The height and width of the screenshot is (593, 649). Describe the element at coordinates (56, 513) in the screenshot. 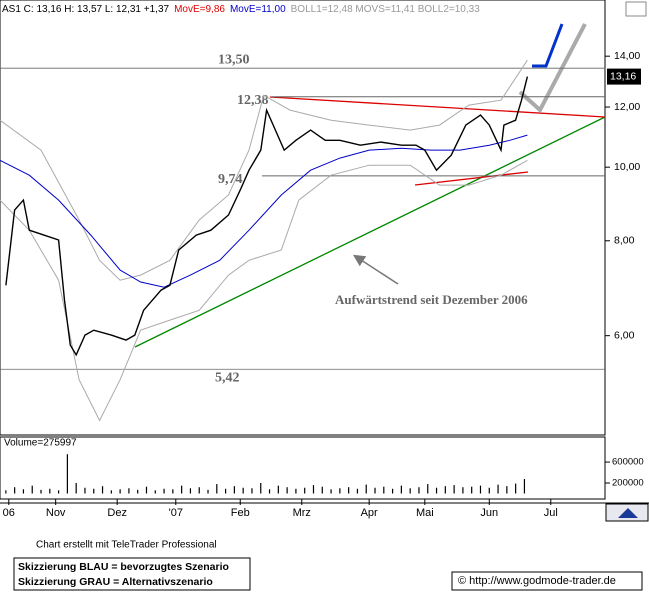

I see `x-tick-label: Nov` at that location.